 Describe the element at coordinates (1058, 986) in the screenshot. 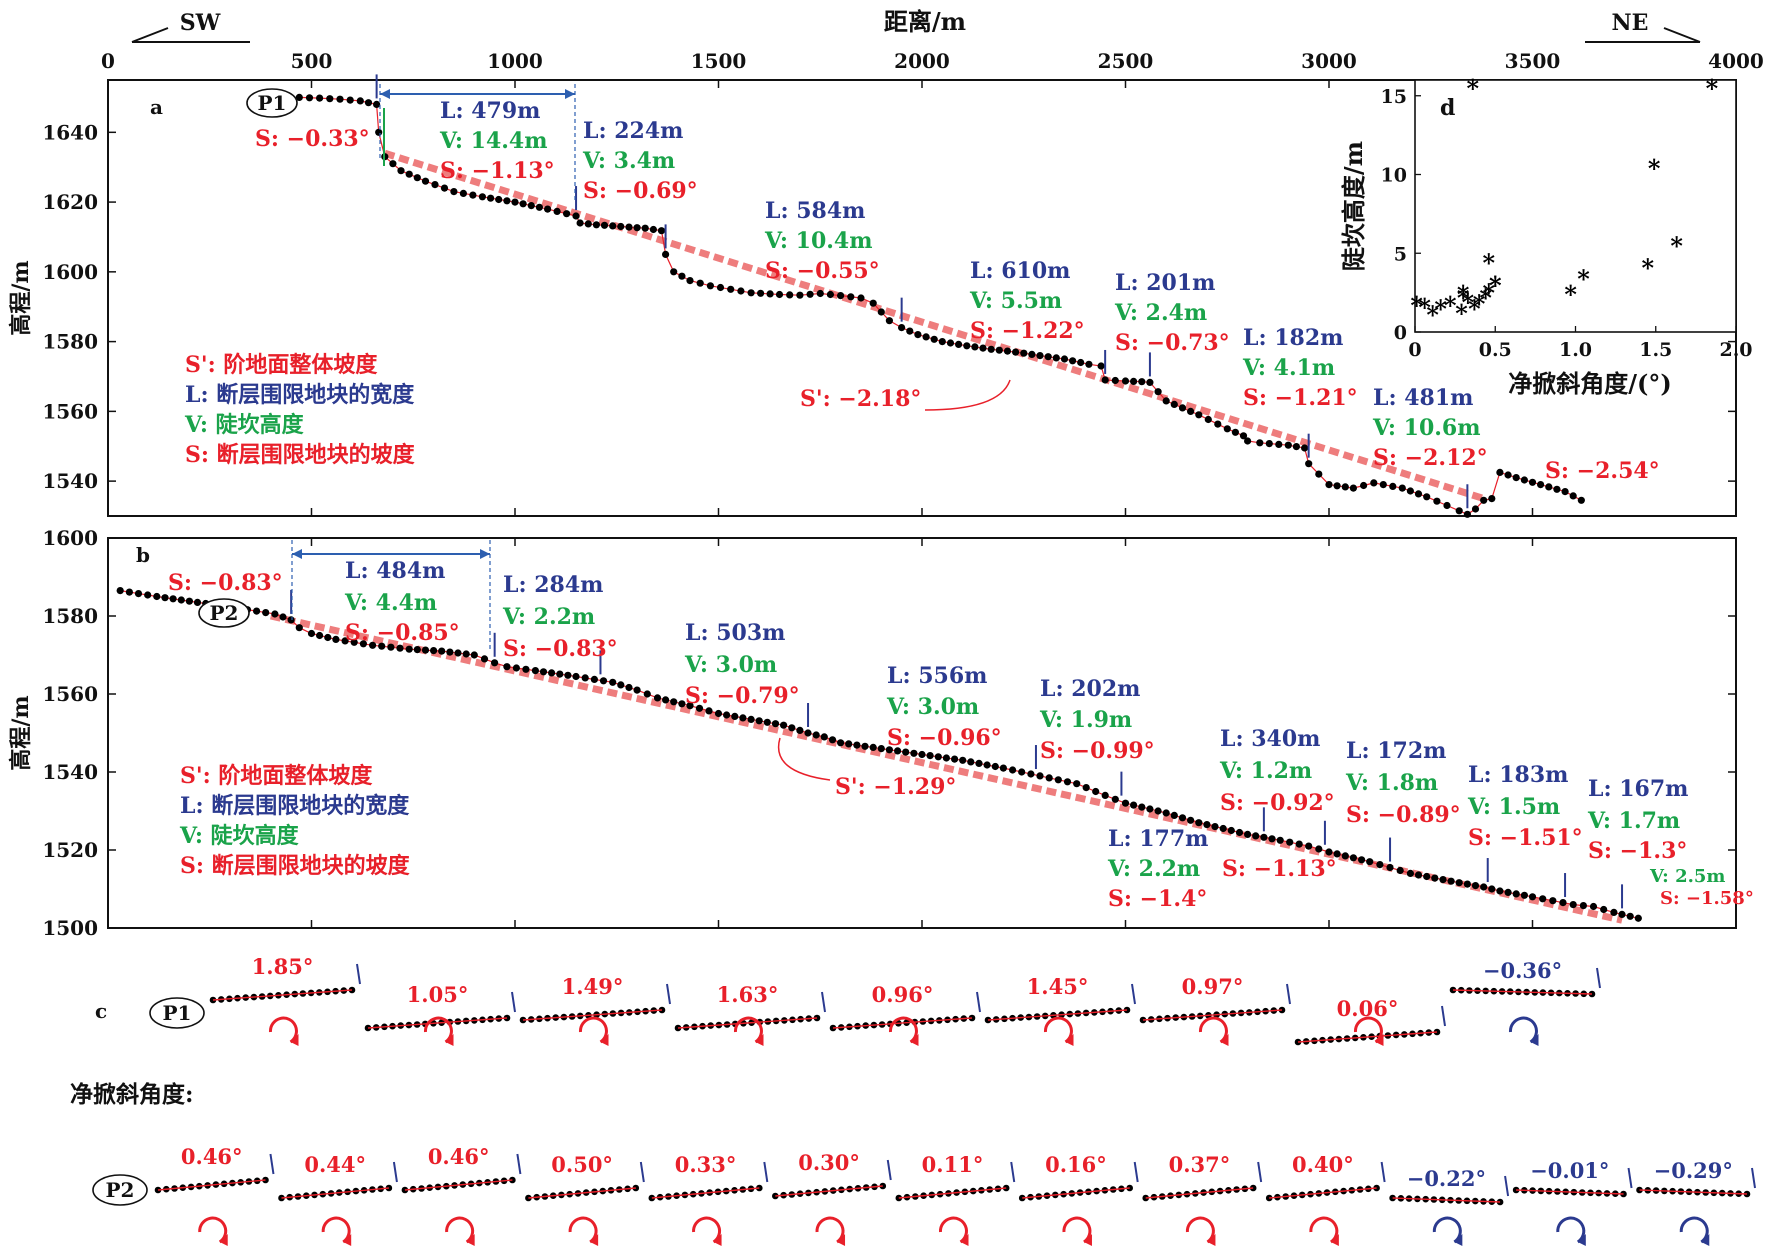

I see `tilt-angle-label: 1.45°` at that location.